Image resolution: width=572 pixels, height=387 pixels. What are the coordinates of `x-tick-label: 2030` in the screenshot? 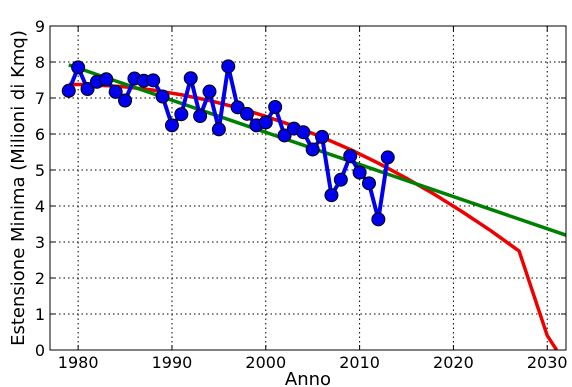 It's located at (547, 362).